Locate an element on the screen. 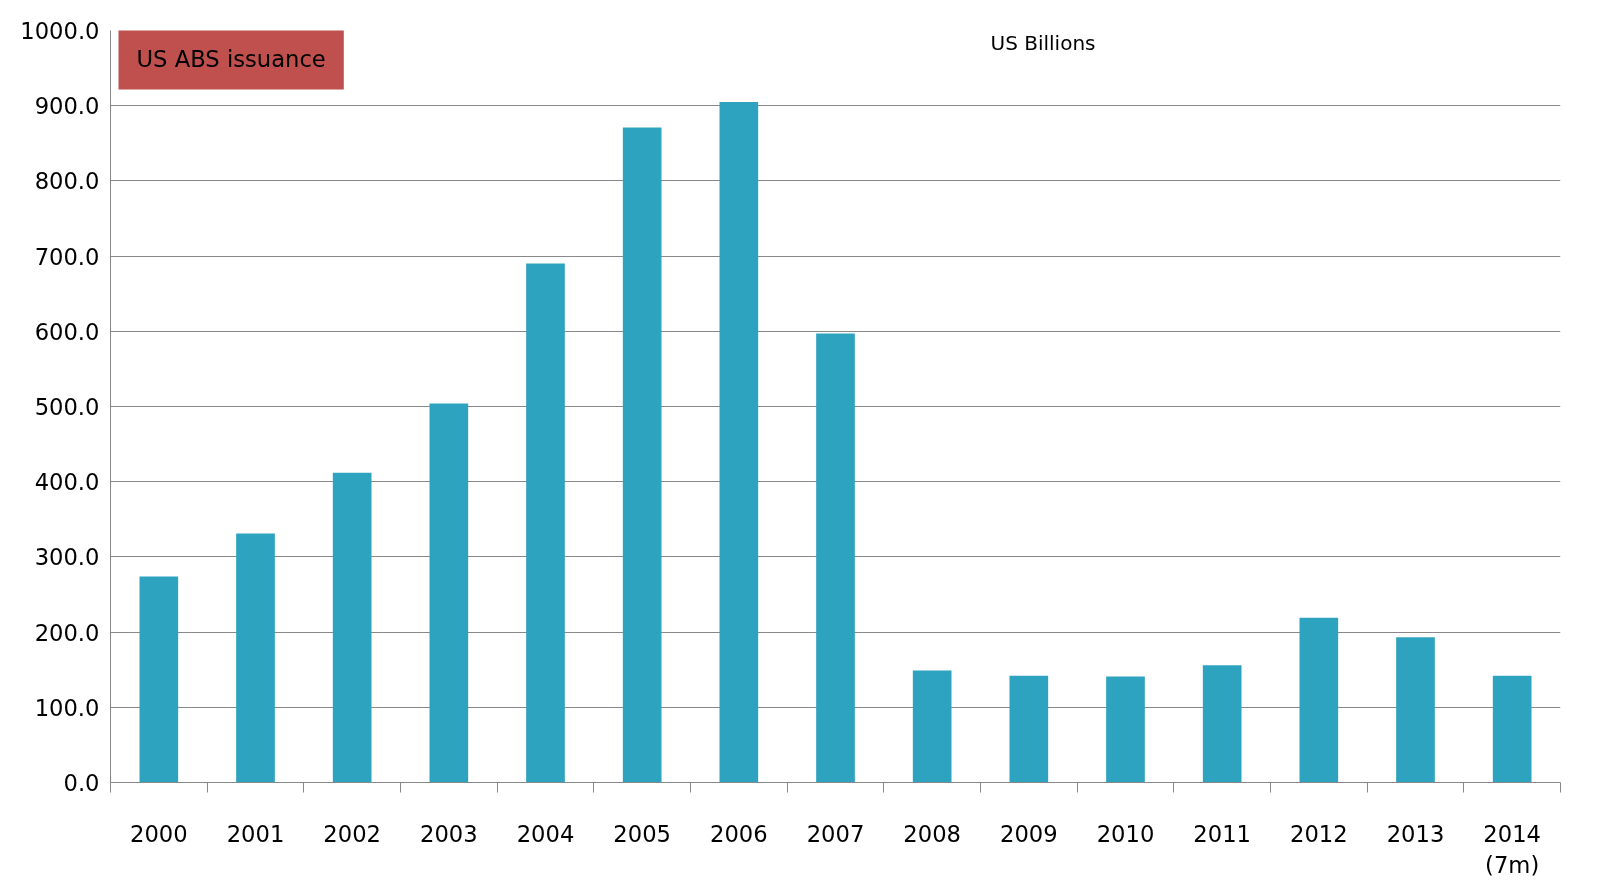 The image size is (1608, 887). y-tick-label: 500.0 is located at coordinates (67, 407).